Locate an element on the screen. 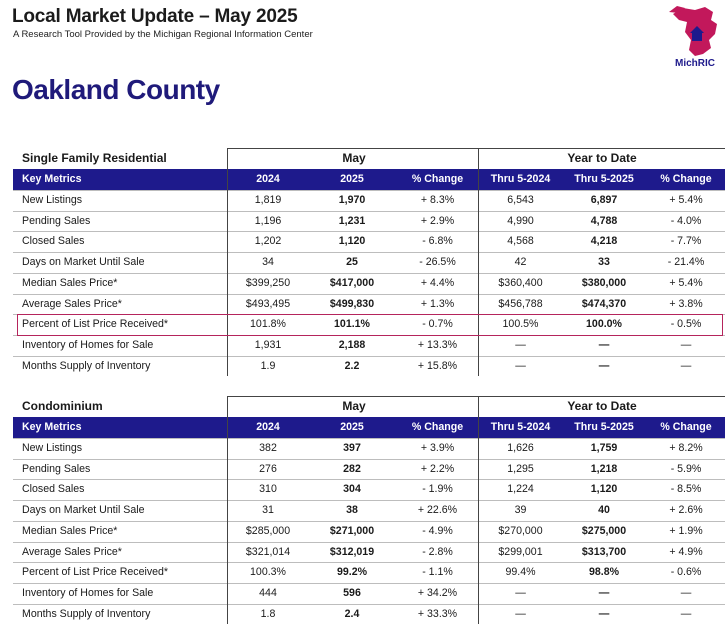 This screenshot has width=725, height=625. column-header: 2024 is located at coordinates (268, 179).